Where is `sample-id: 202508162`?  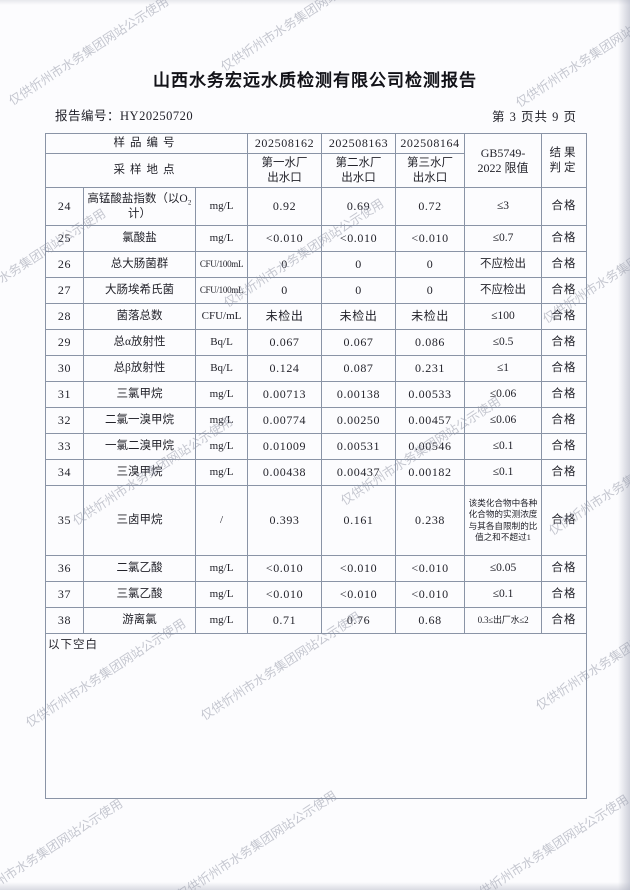 sample-id: 202508162 is located at coordinates (285, 143).